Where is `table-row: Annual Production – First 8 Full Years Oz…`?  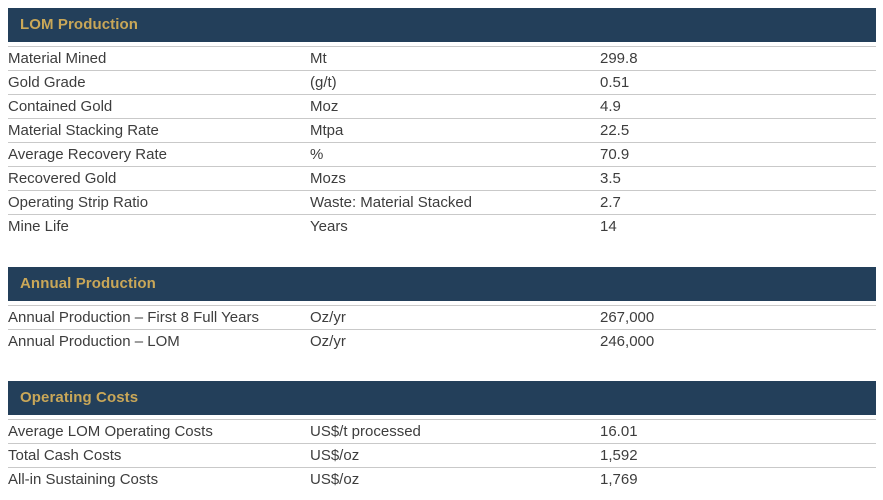
table-row: Annual Production – First 8 Full Years Oz… is located at coordinates (442, 317).